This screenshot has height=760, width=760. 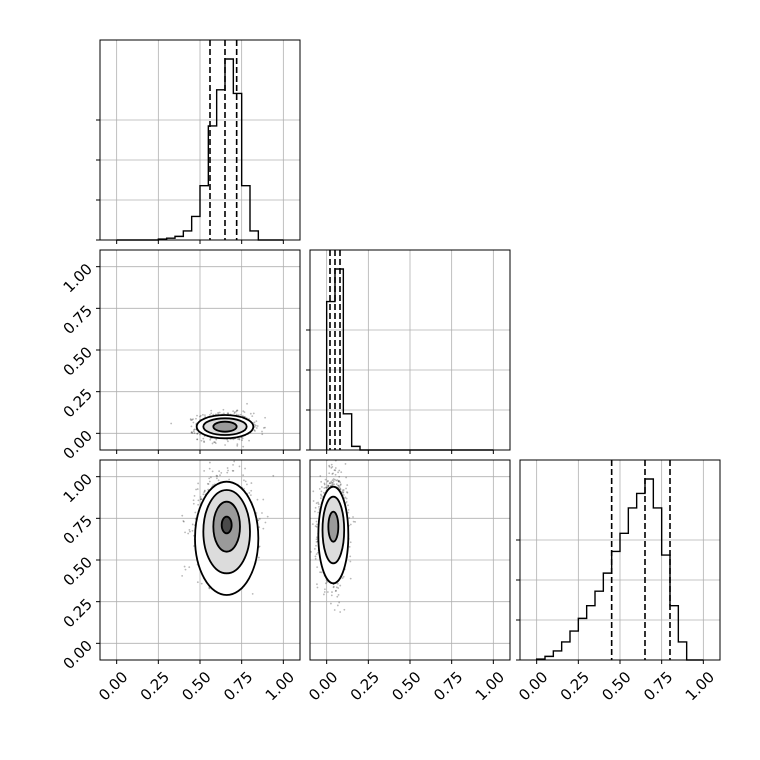 I want to click on y-tick-label: 1.00, so click(x=78, y=488).